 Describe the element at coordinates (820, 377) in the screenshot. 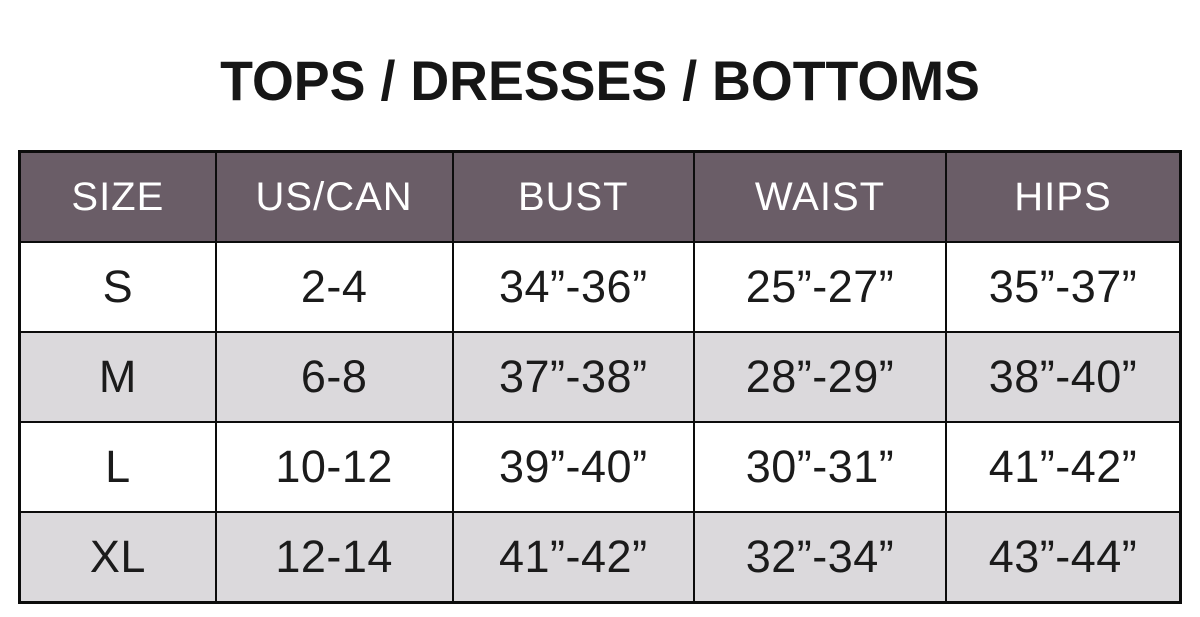

I see `cell-waist: 28”-29”` at that location.